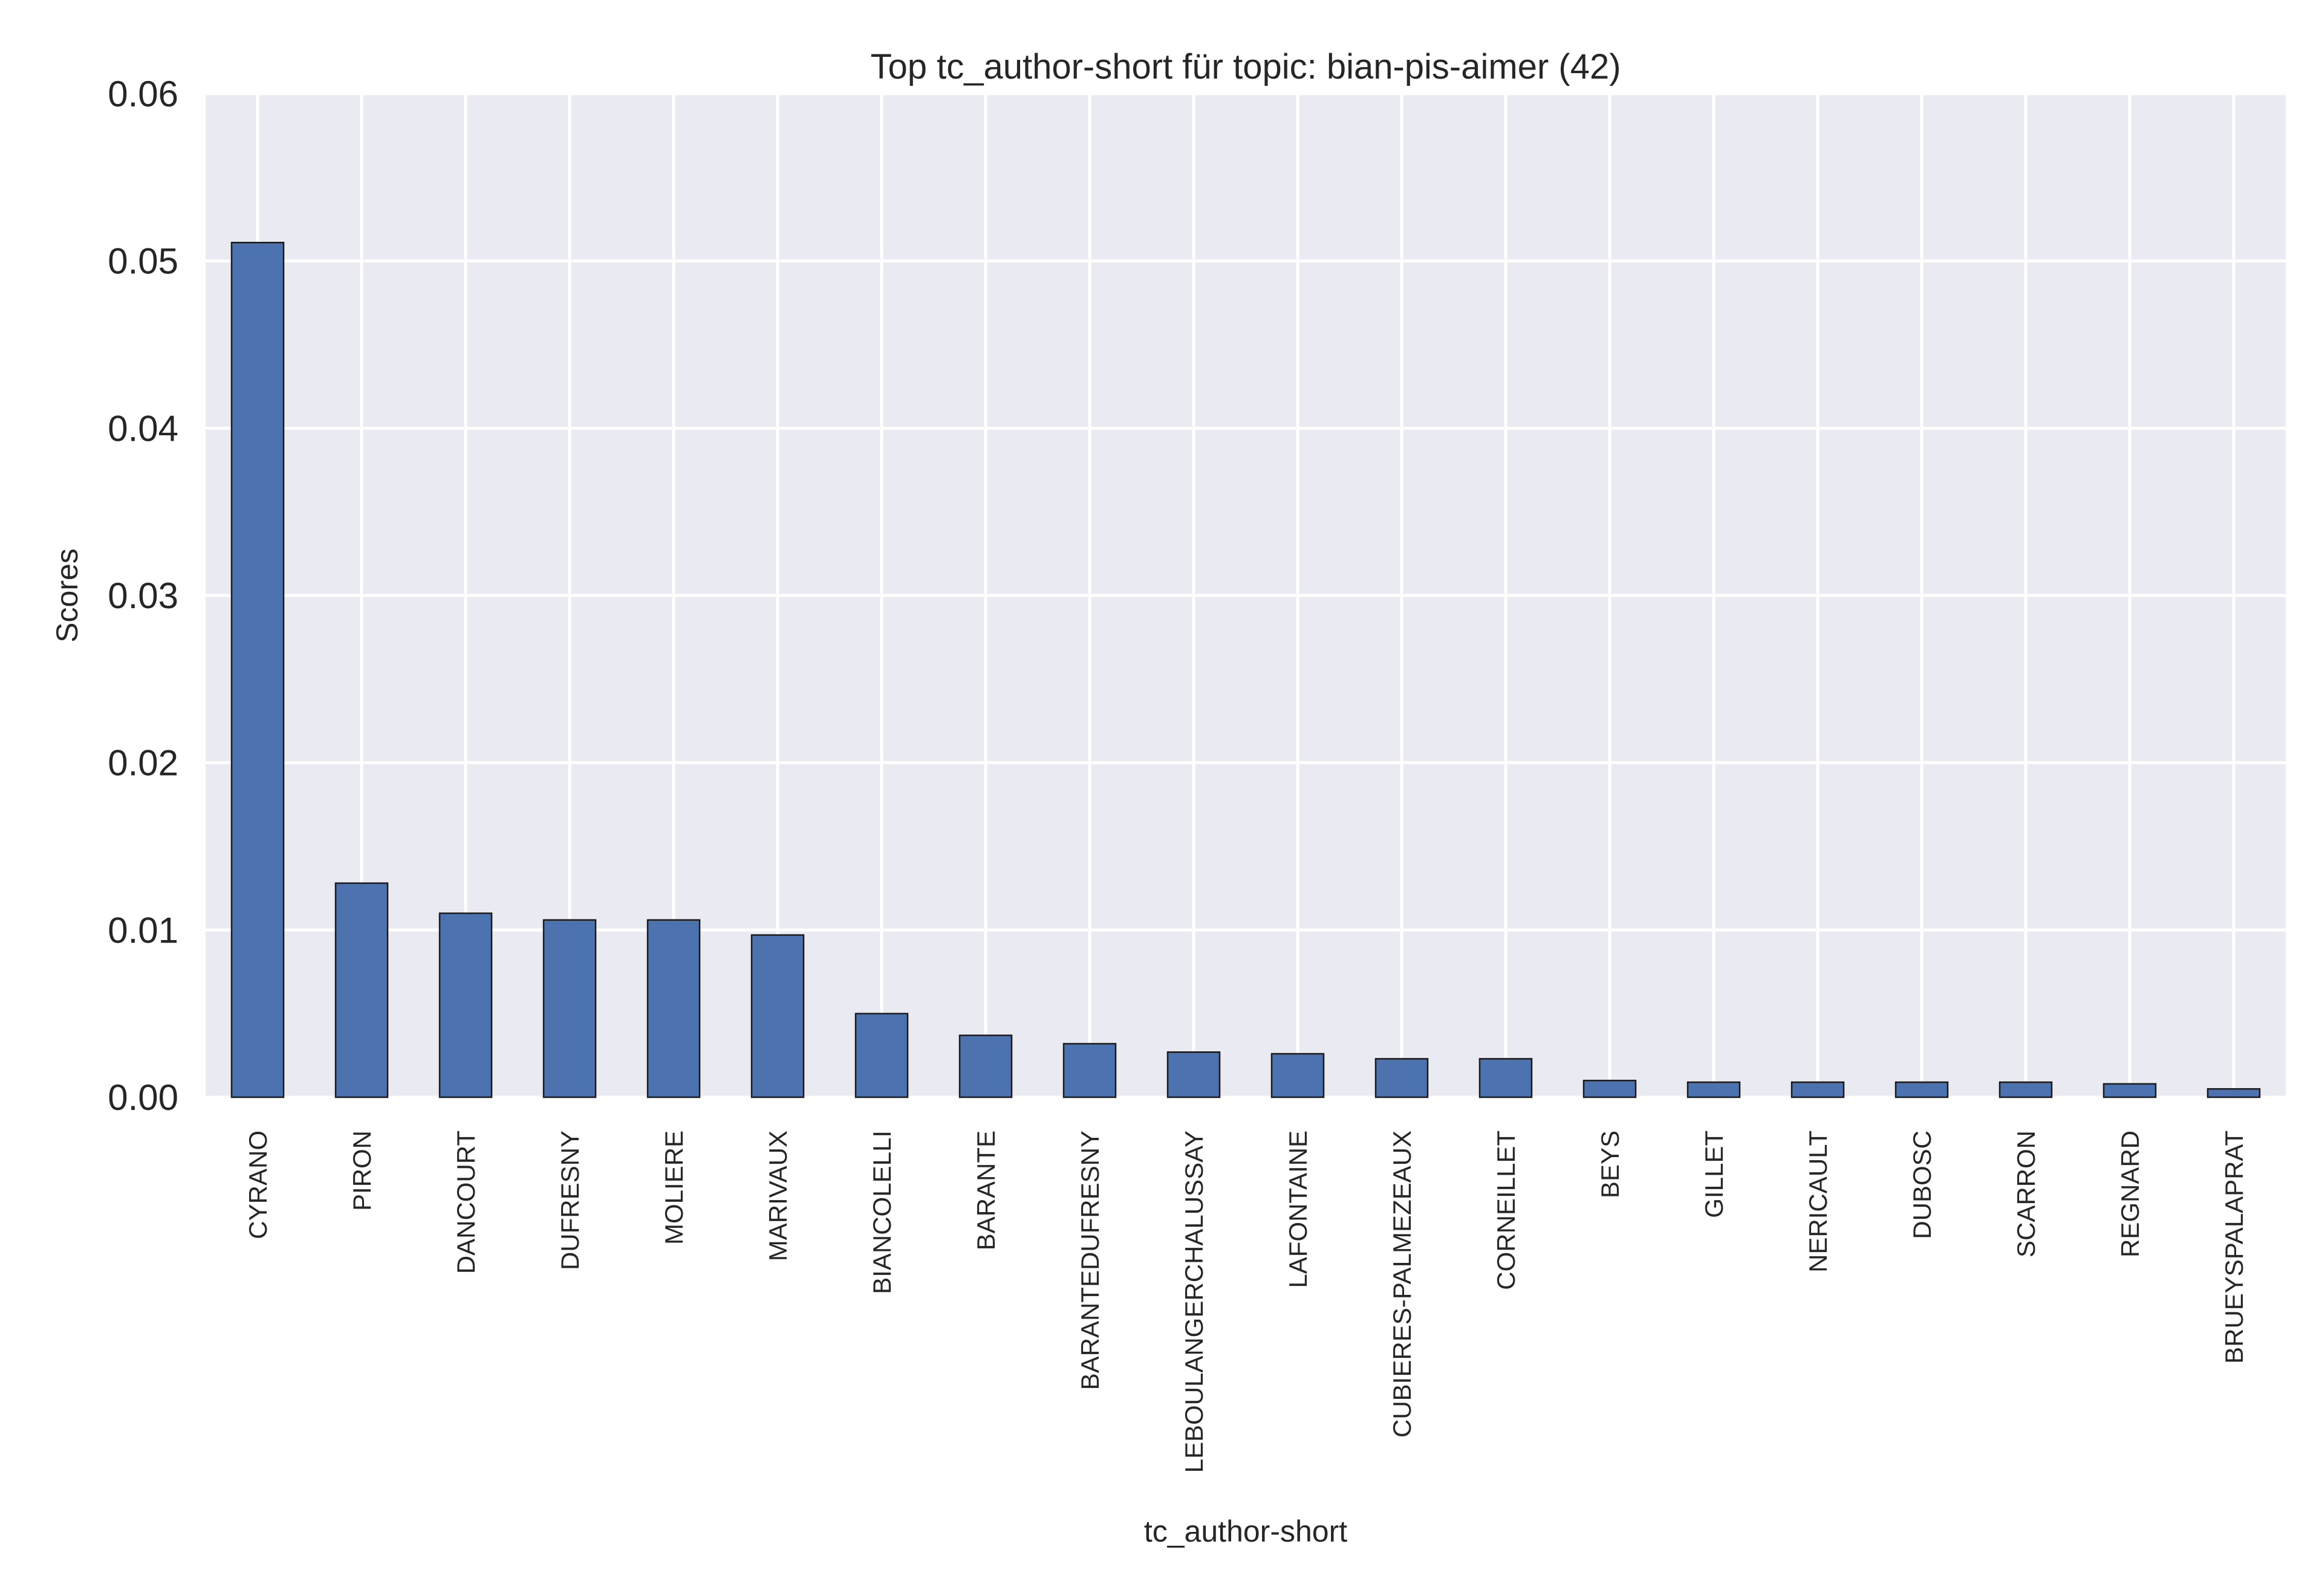 Image resolution: width=2322 pixels, height=1596 pixels. I want to click on x-tick-label: PIRON, so click(362, 1170).